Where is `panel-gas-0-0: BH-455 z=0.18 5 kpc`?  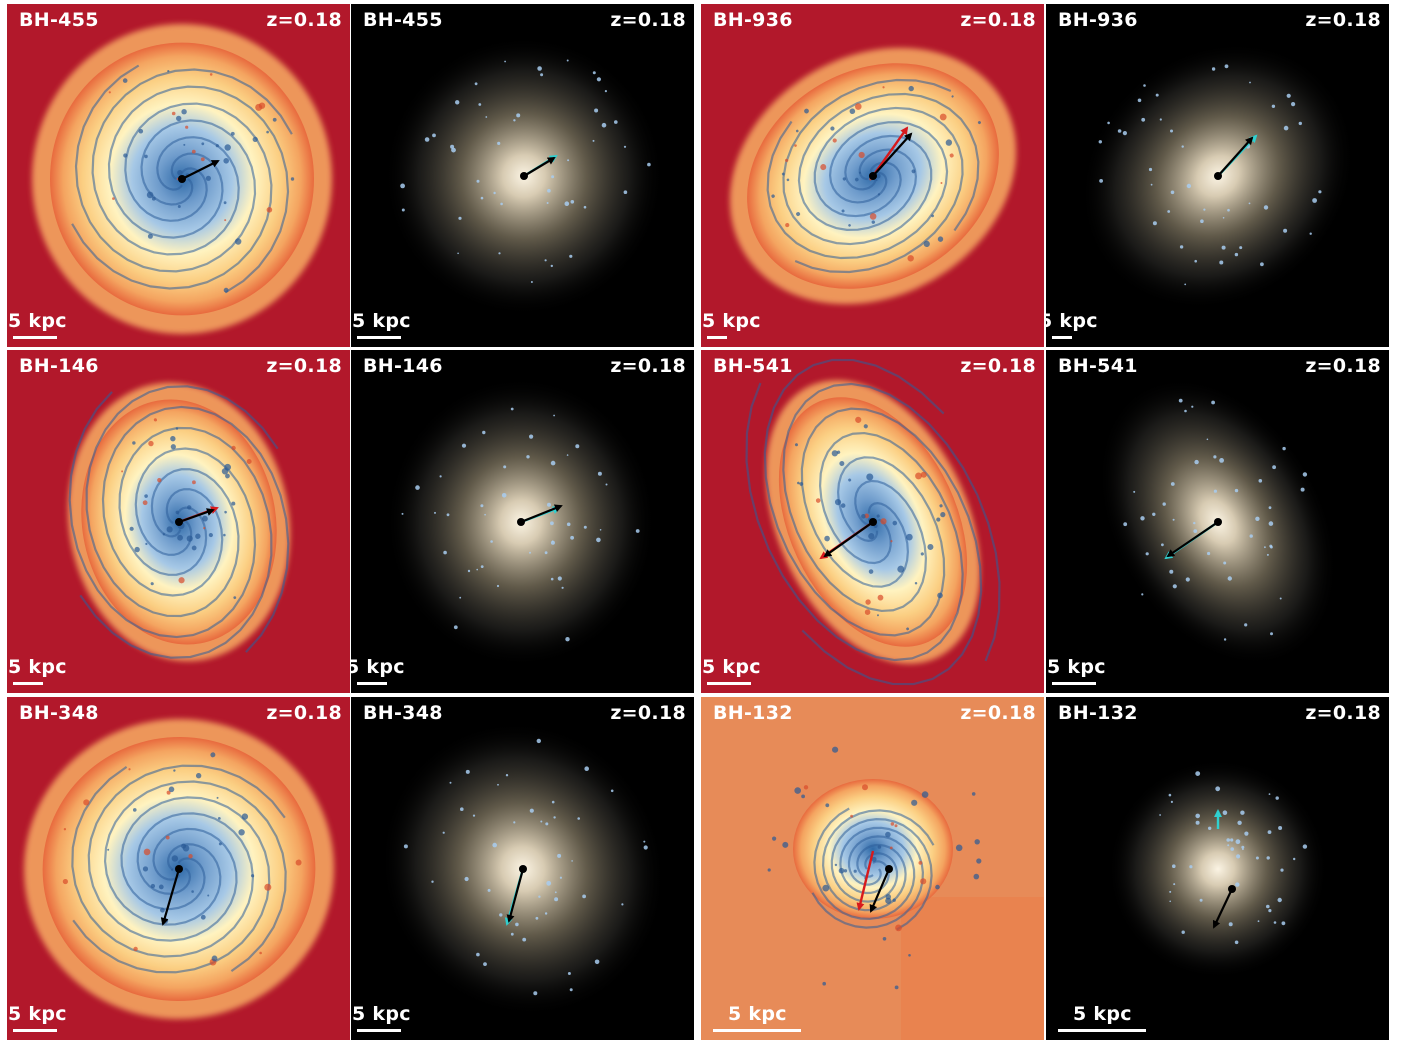 panel-gas-0-0: BH-455 z=0.18 5 kpc is located at coordinates (178, 175).